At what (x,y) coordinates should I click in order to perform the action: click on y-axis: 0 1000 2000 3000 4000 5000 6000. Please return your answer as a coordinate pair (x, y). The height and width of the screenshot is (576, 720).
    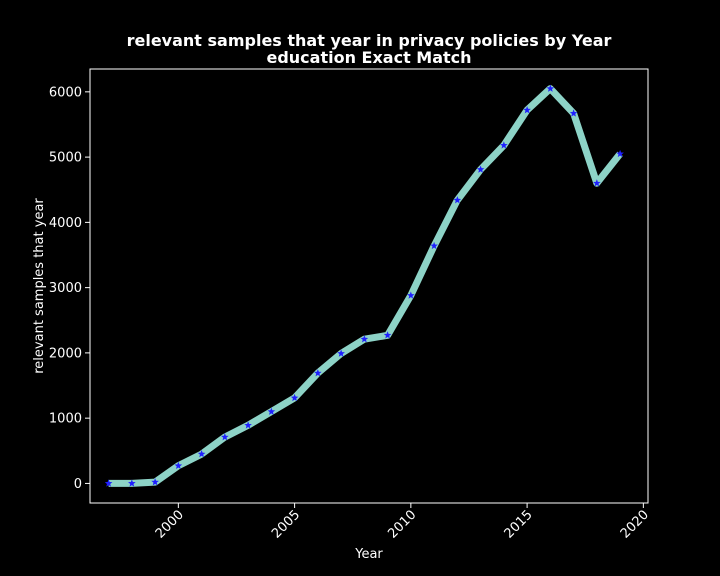
    Looking at the image, I should click on (69, 288).